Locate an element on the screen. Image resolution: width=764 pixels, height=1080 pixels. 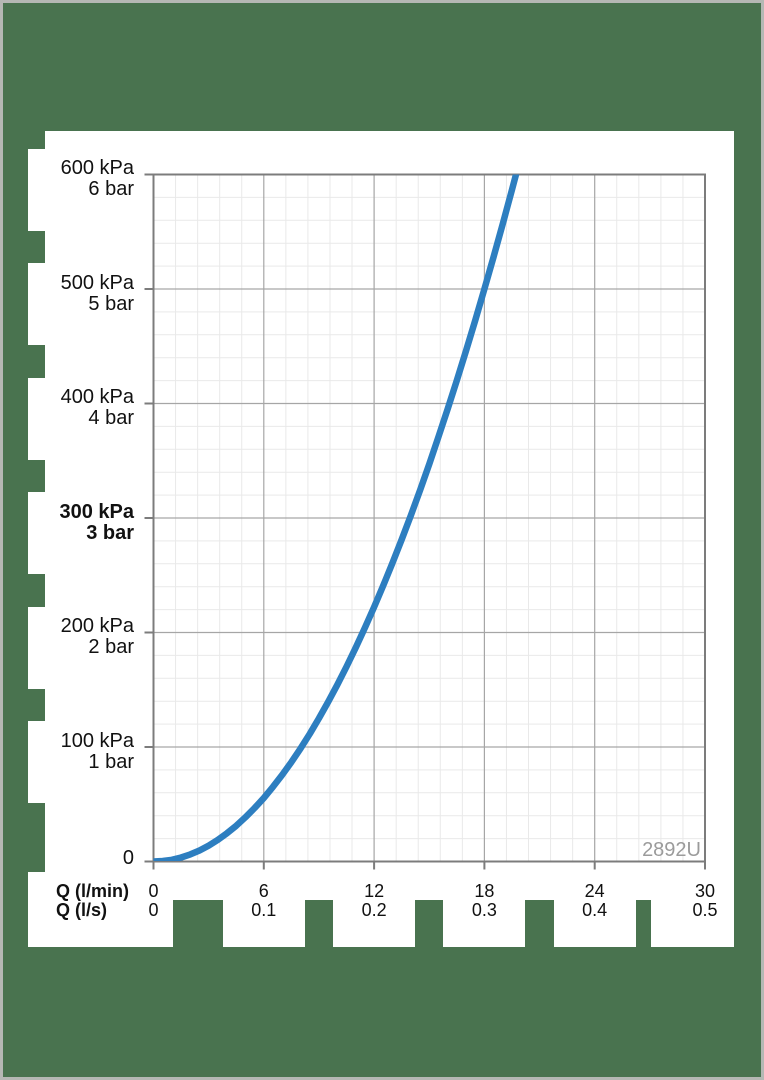
y-axis-label-600kpa: 600 kPa 6 bar is located at coordinates (68, 179).